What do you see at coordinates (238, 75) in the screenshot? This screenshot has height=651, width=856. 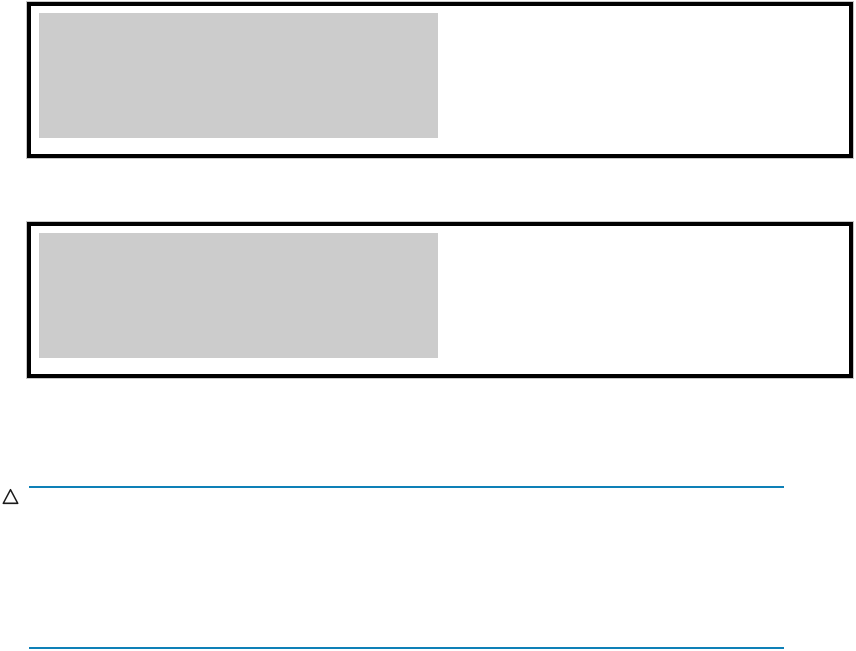 I see `figure-1-image-placeholder` at bounding box center [238, 75].